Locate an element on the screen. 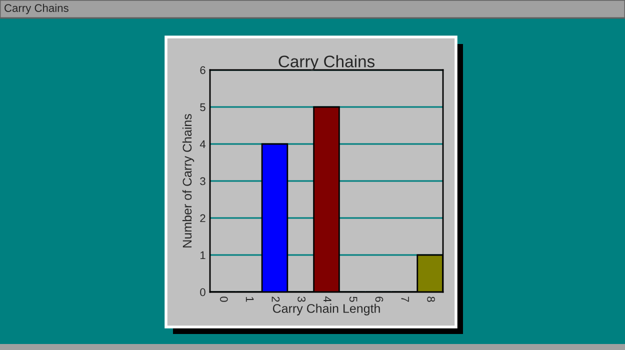 This screenshot has height=350, width=625. y-tick-label: 5 is located at coordinates (203, 107).